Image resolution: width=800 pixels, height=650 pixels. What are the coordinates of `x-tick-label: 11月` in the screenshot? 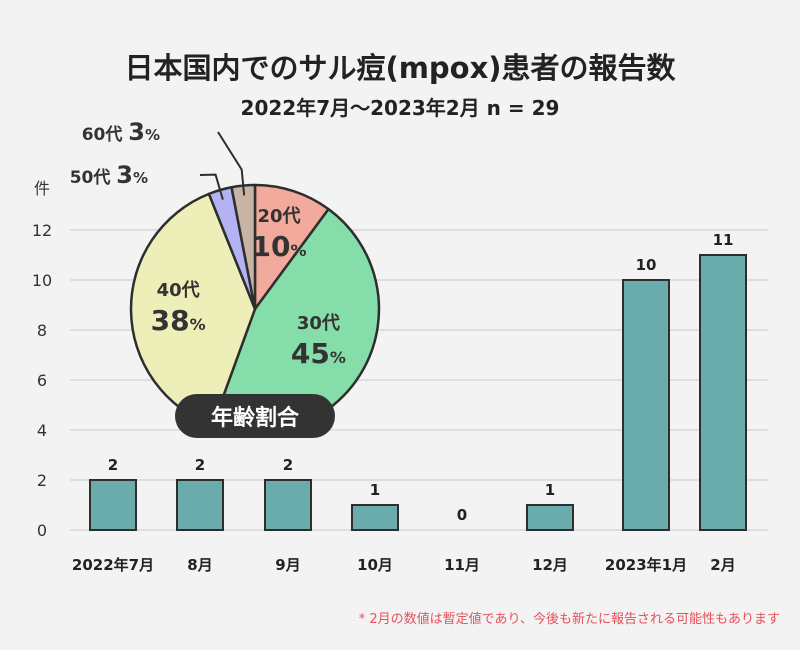 It's located at (462, 565).